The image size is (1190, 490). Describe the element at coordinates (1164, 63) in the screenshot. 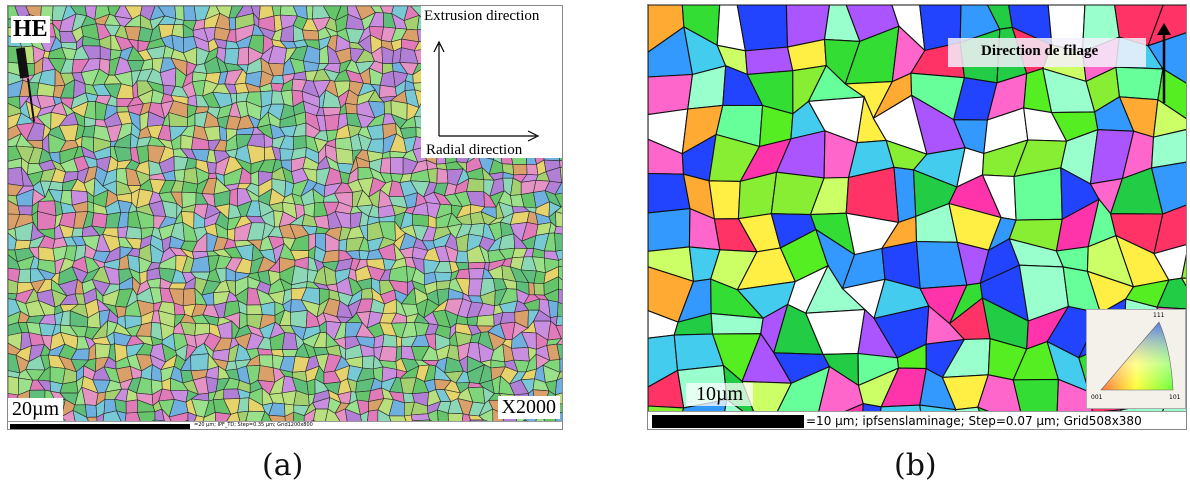

I see `direction-arrow-b` at that location.